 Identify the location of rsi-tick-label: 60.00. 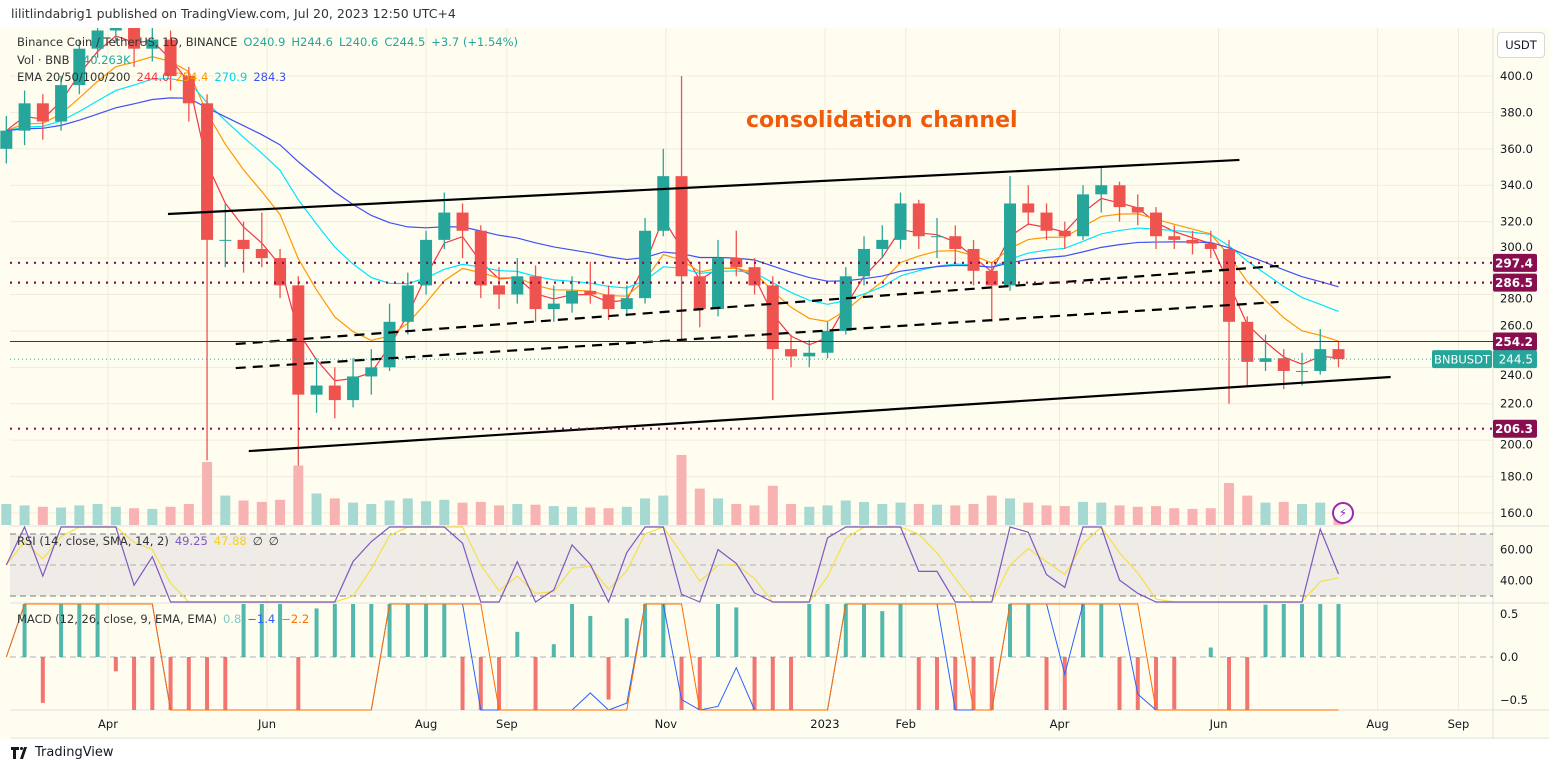
(1516, 550).